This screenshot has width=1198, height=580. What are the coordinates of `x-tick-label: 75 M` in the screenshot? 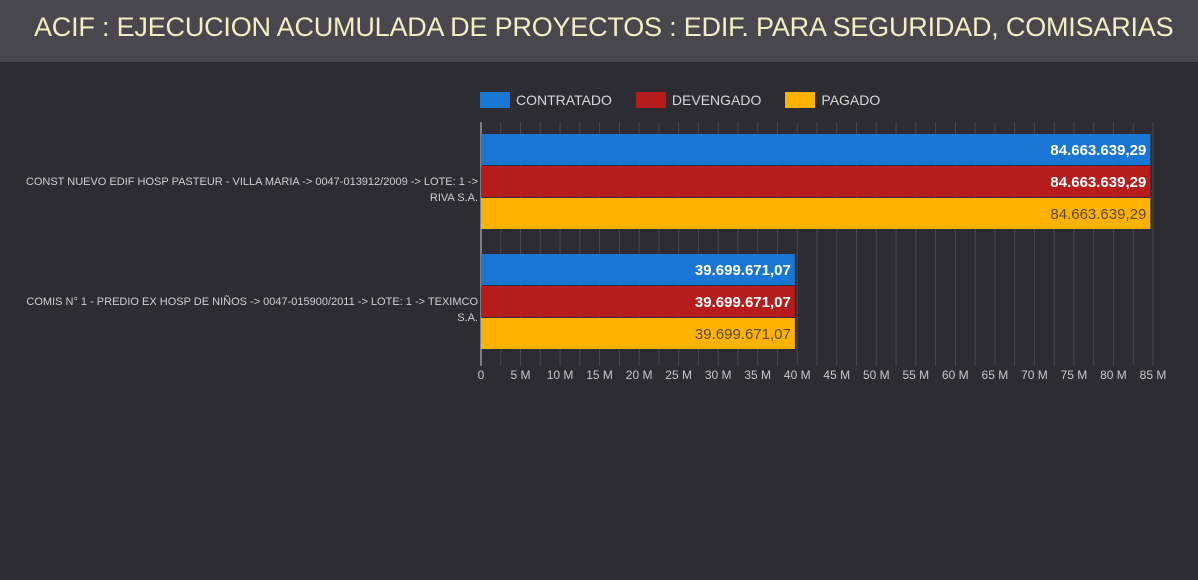 It's located at (1074, 375).